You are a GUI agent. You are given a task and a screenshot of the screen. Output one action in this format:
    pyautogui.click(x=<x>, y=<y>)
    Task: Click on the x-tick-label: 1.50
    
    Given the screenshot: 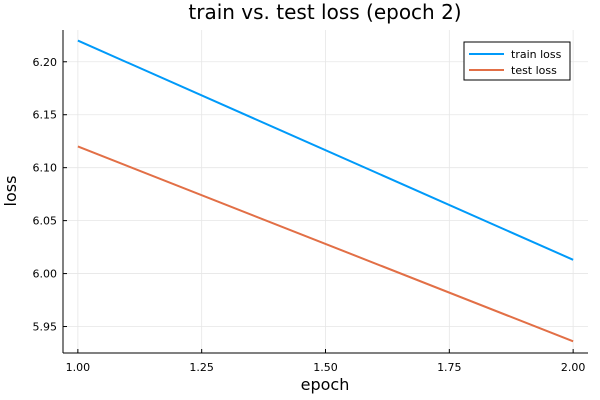 What is the action you would take?
    pyautogui.click(x=325, y=367)
    